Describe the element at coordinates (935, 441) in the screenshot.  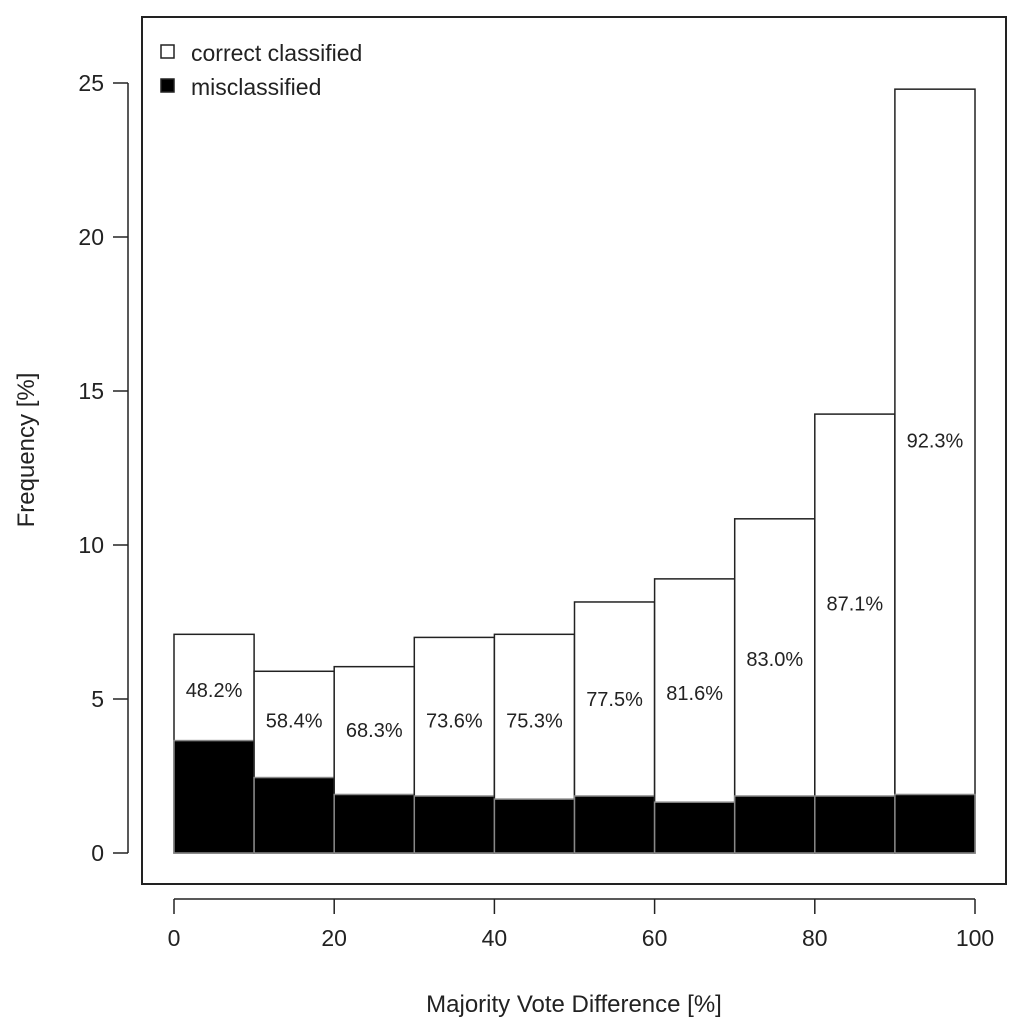
I see `bar-label-9: 92.3%` at that location.